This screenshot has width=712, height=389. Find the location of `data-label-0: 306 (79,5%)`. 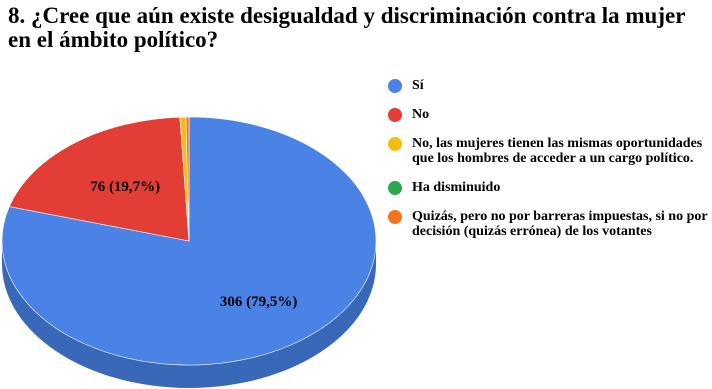

data-label-0: 306 (79,5%) is located at coordinates (259, 302).